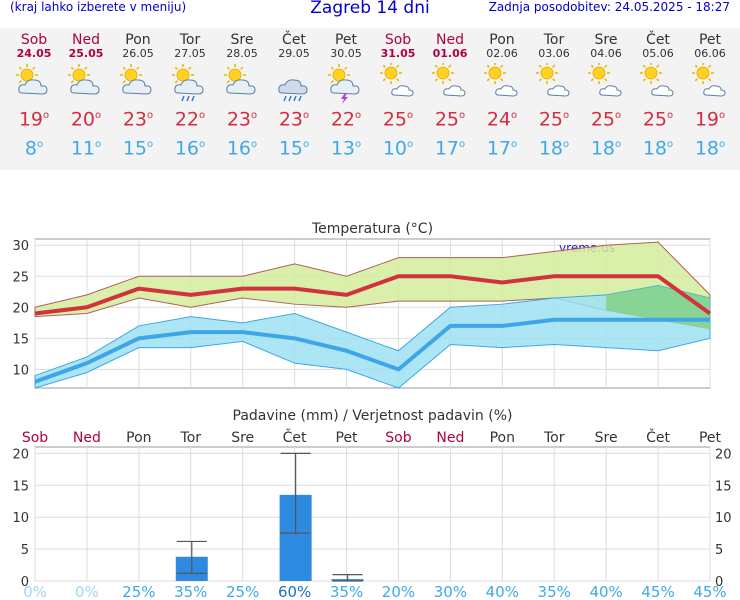  I want to click on precipitation-chart-title: Padavine (mm) / Verjetnost padavin (%), so click(373, 416).